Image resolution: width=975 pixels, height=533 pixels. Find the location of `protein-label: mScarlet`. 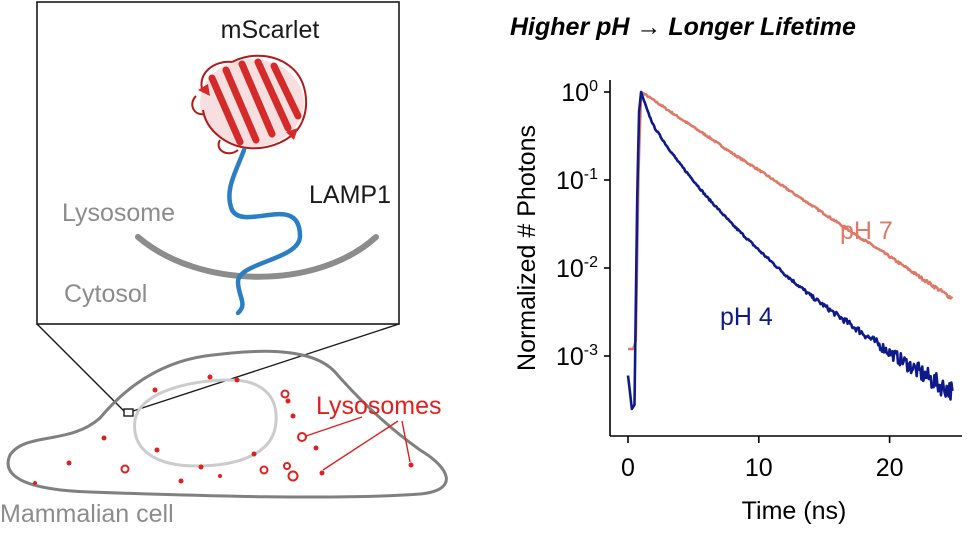

protein-label: mScarlet is located at coordinates (270, 30).